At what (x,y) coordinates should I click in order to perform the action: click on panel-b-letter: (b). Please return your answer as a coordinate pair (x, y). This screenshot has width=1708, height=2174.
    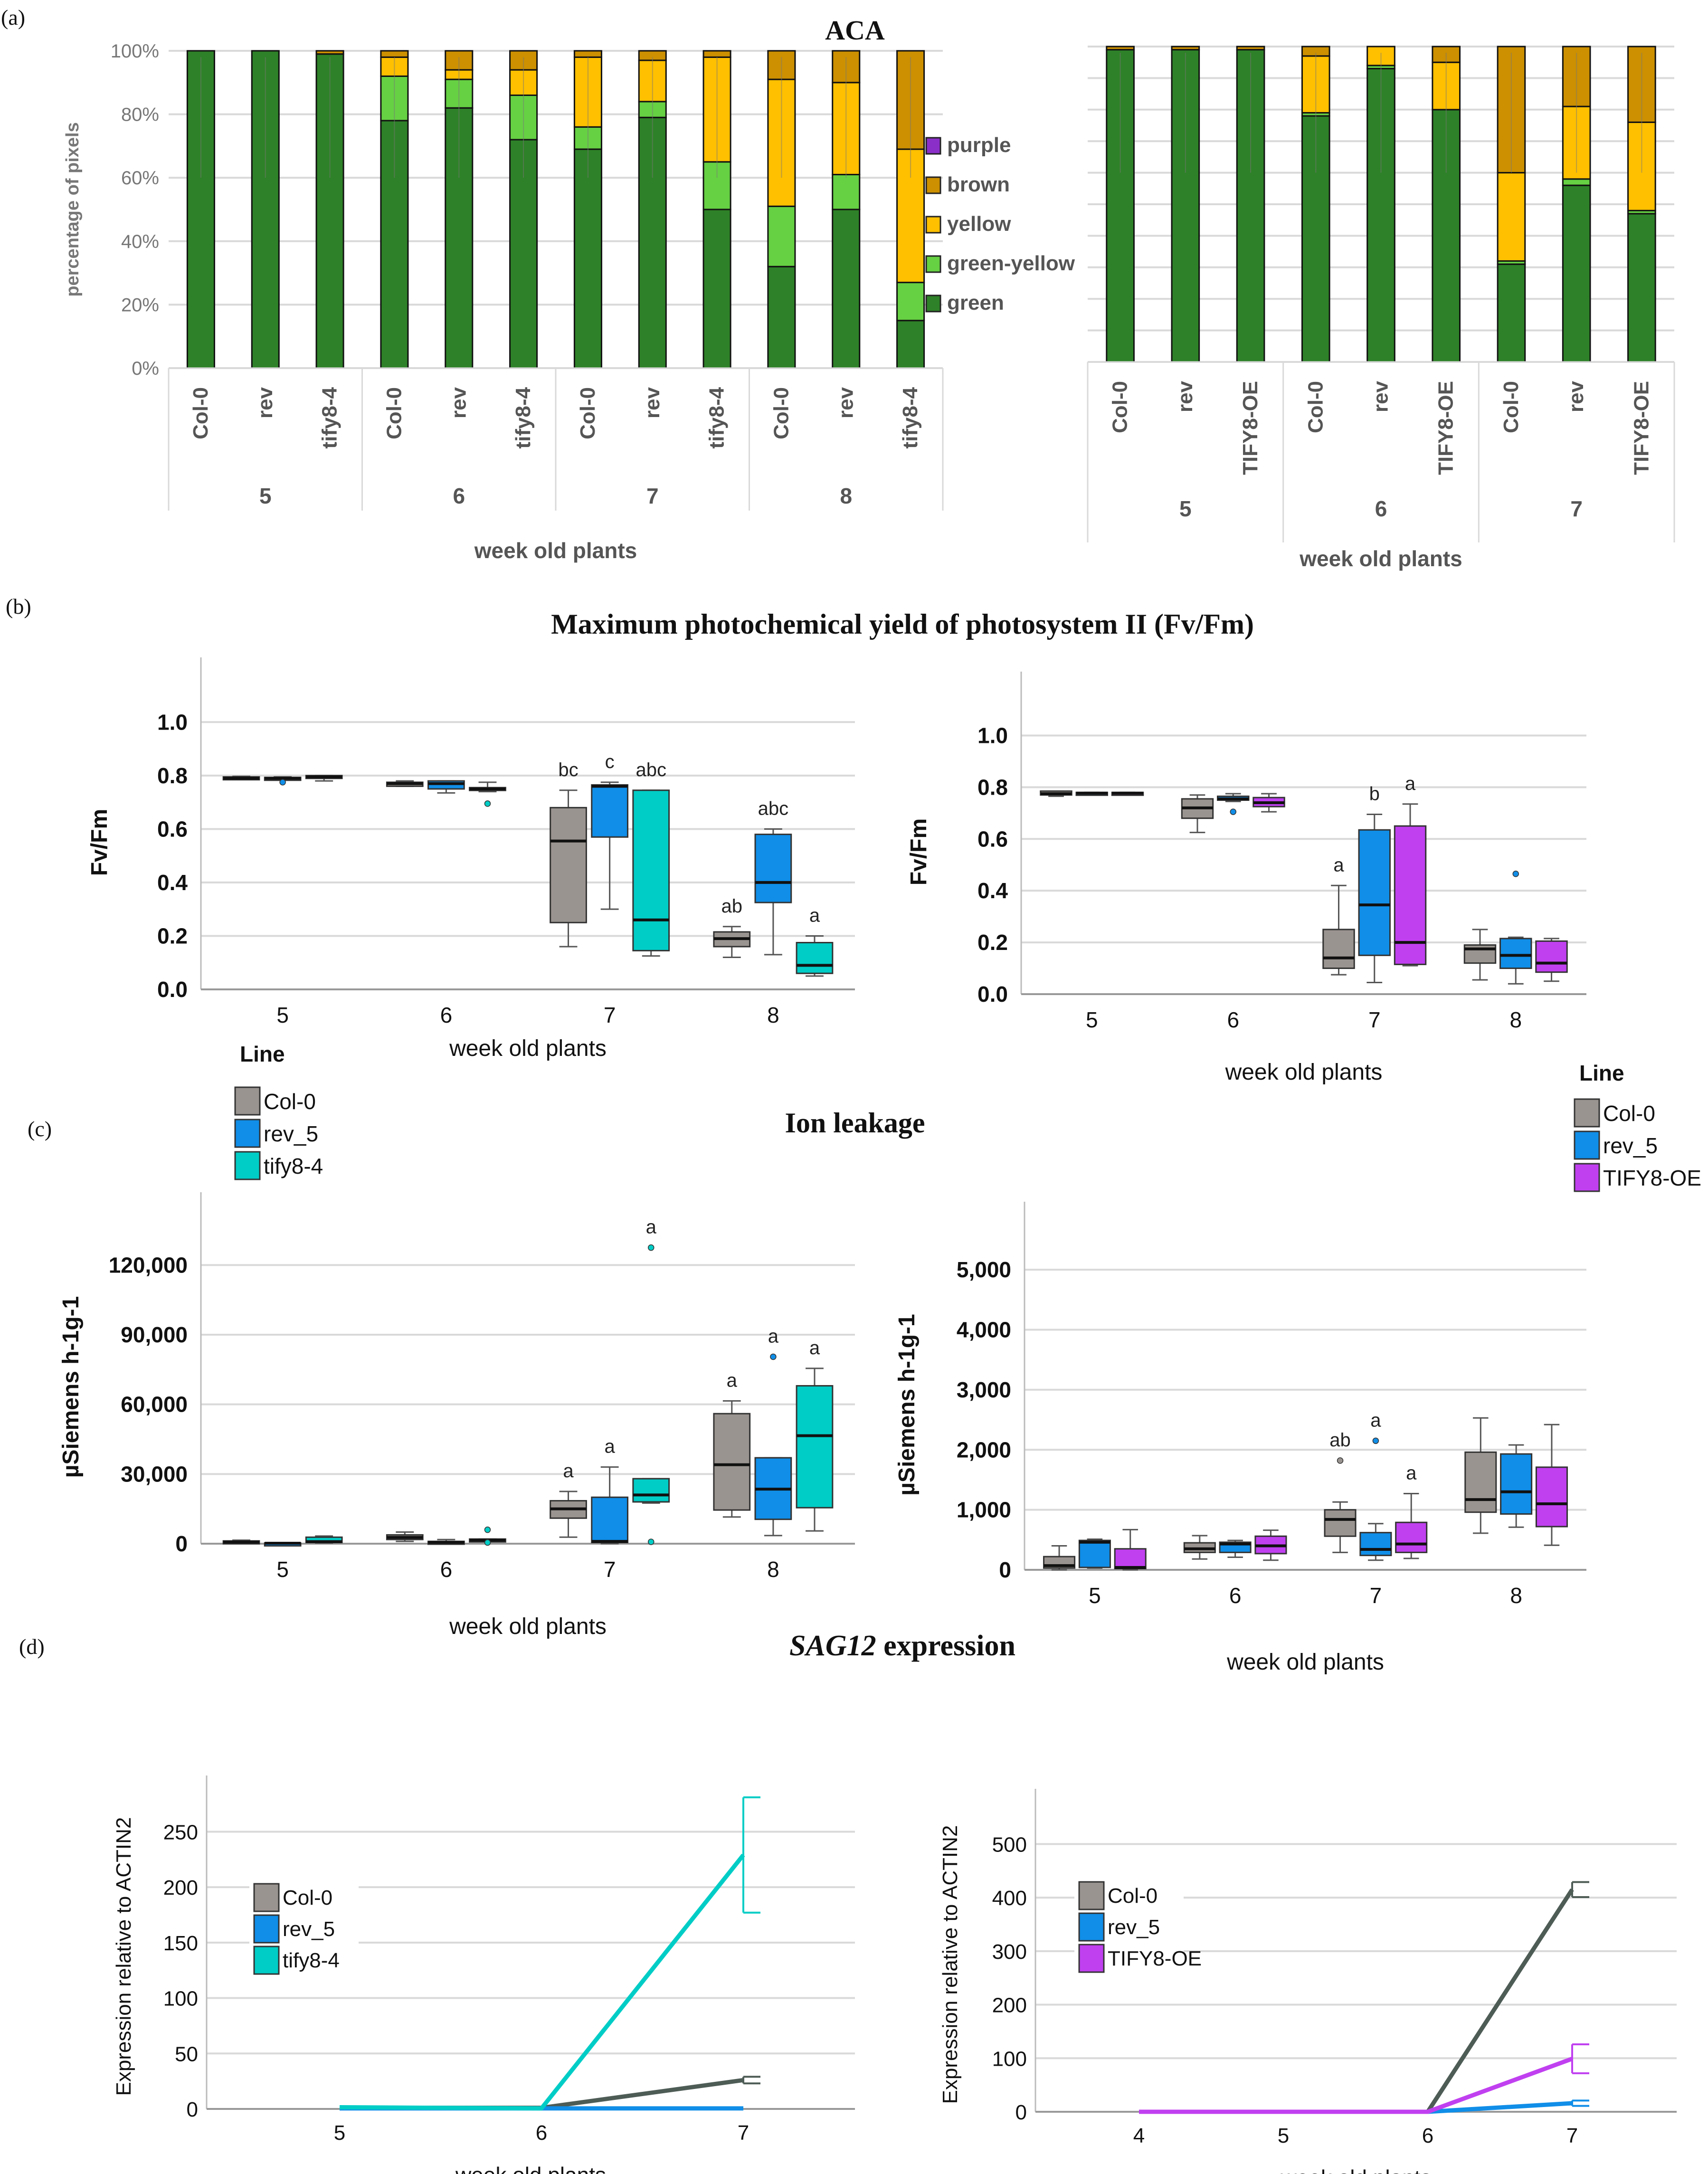
    Looking at the image, I should click on (18, 606).